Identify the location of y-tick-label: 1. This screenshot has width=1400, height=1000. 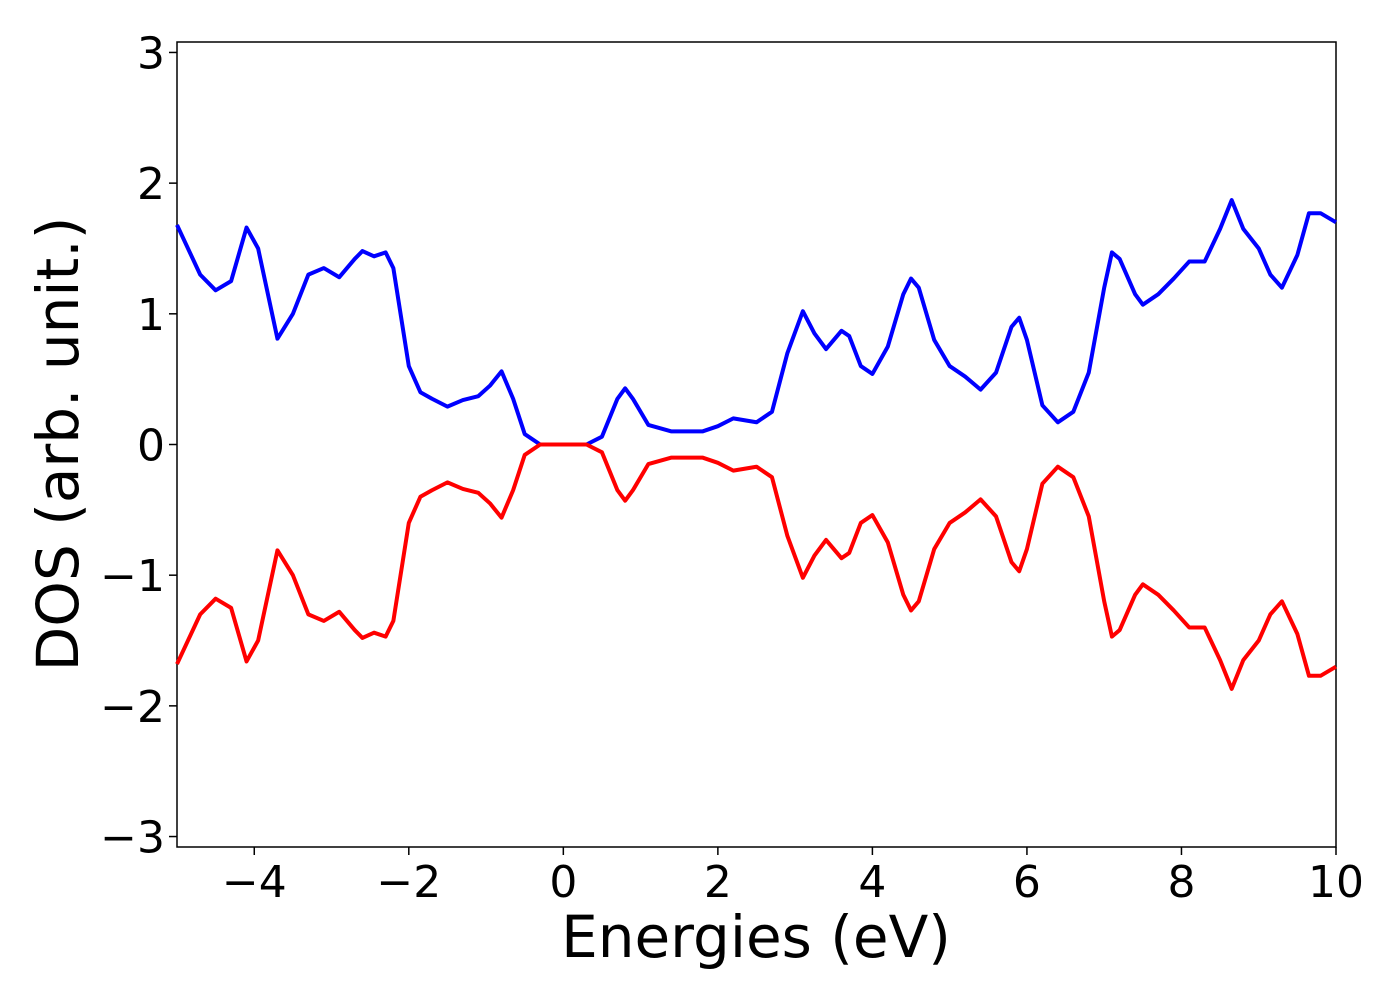
(151, 315).